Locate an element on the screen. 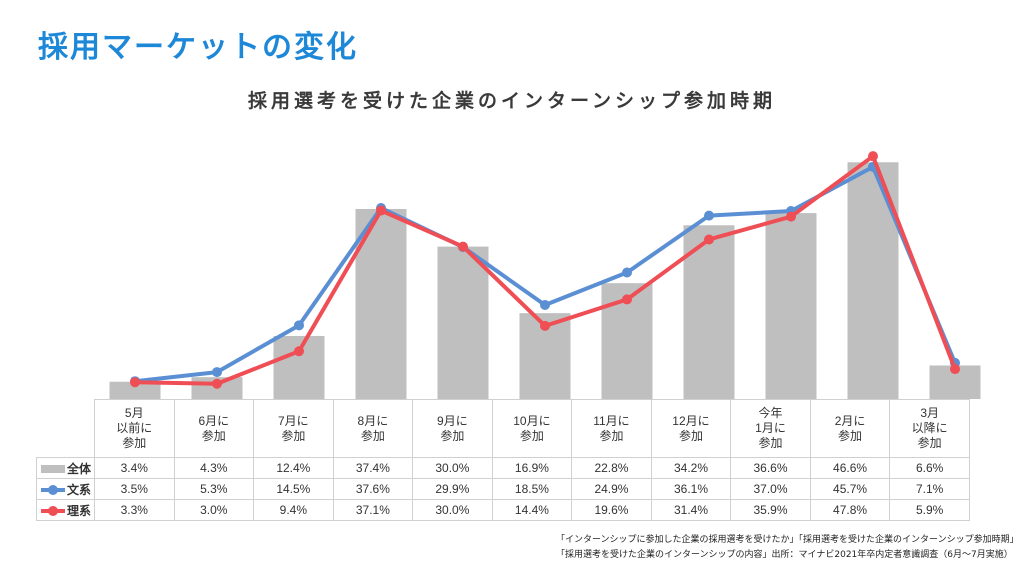 This screenshot has width=1024, height=576. point-理系-9 is located at coordinates (873, 156).